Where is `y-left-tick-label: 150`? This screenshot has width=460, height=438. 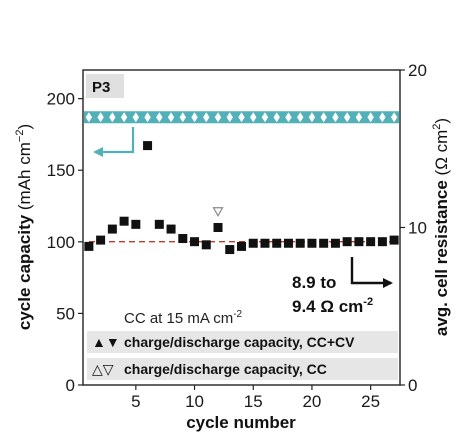 y-left-tick-label: 150 is located at coordinates (61, 170).